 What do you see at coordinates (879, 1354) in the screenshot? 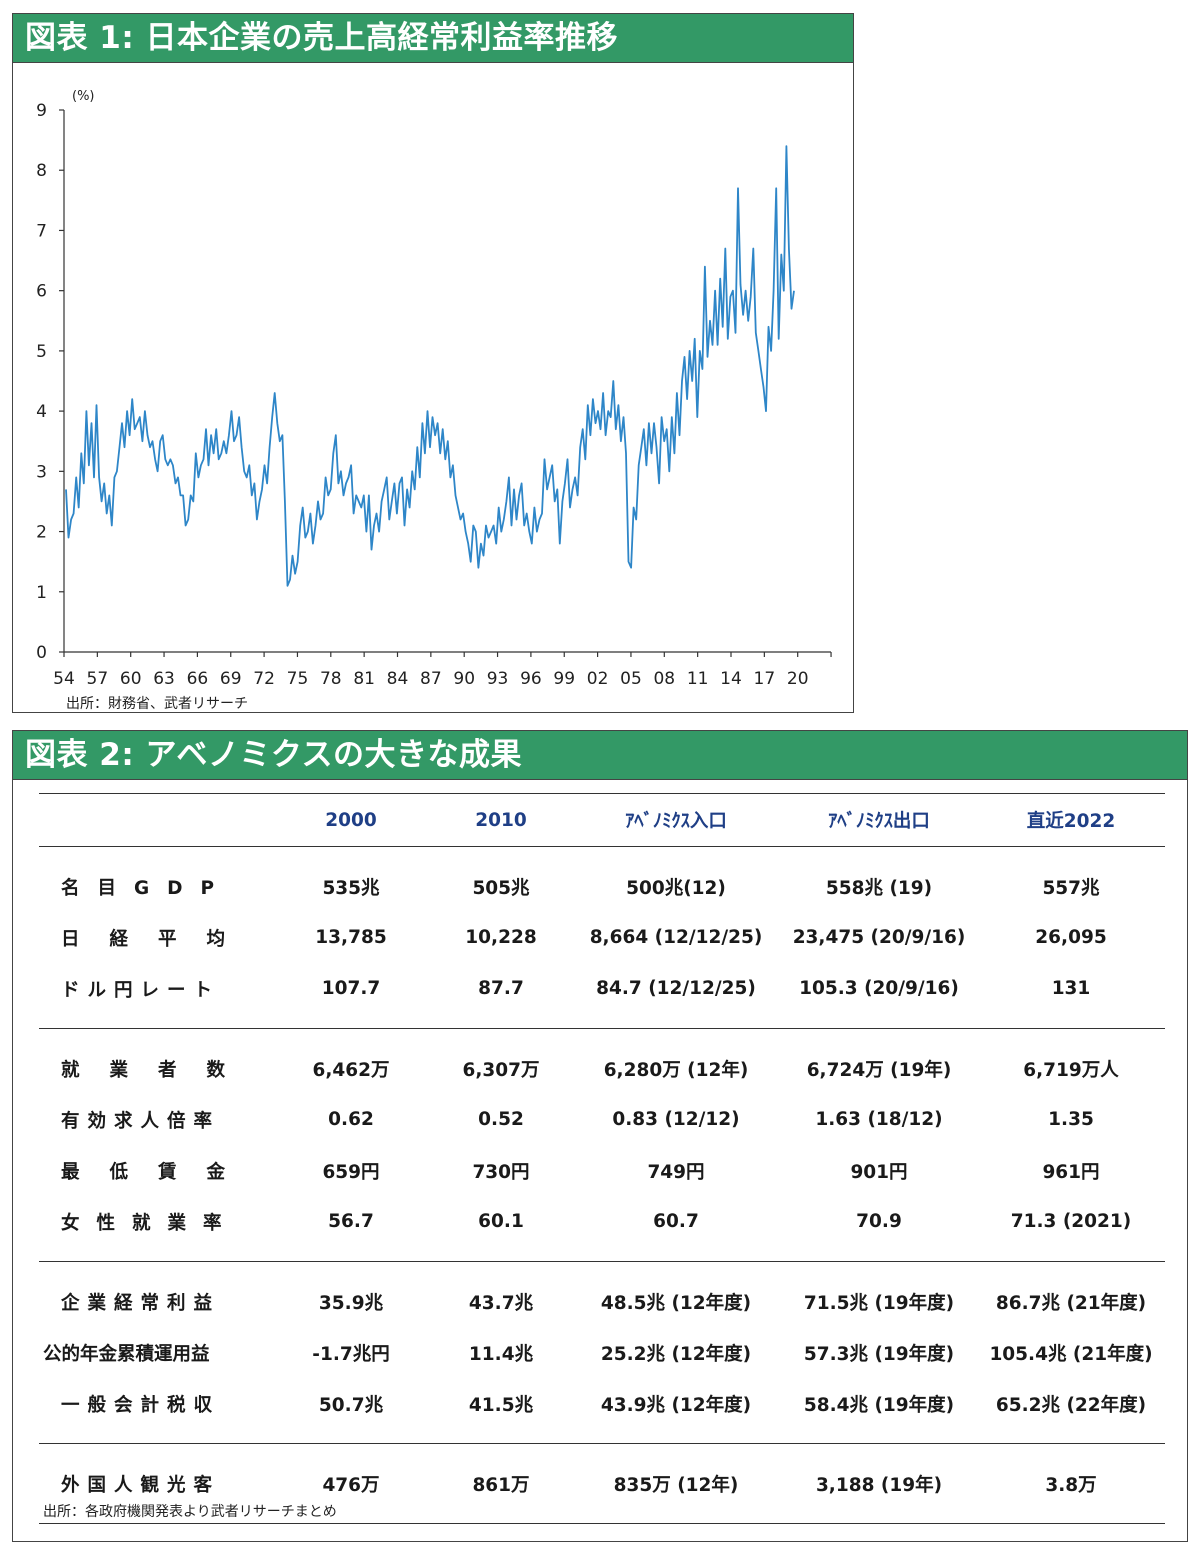
I see `table-cell: 57.3兆 (19年度)` at bounding box center [879, 1354].